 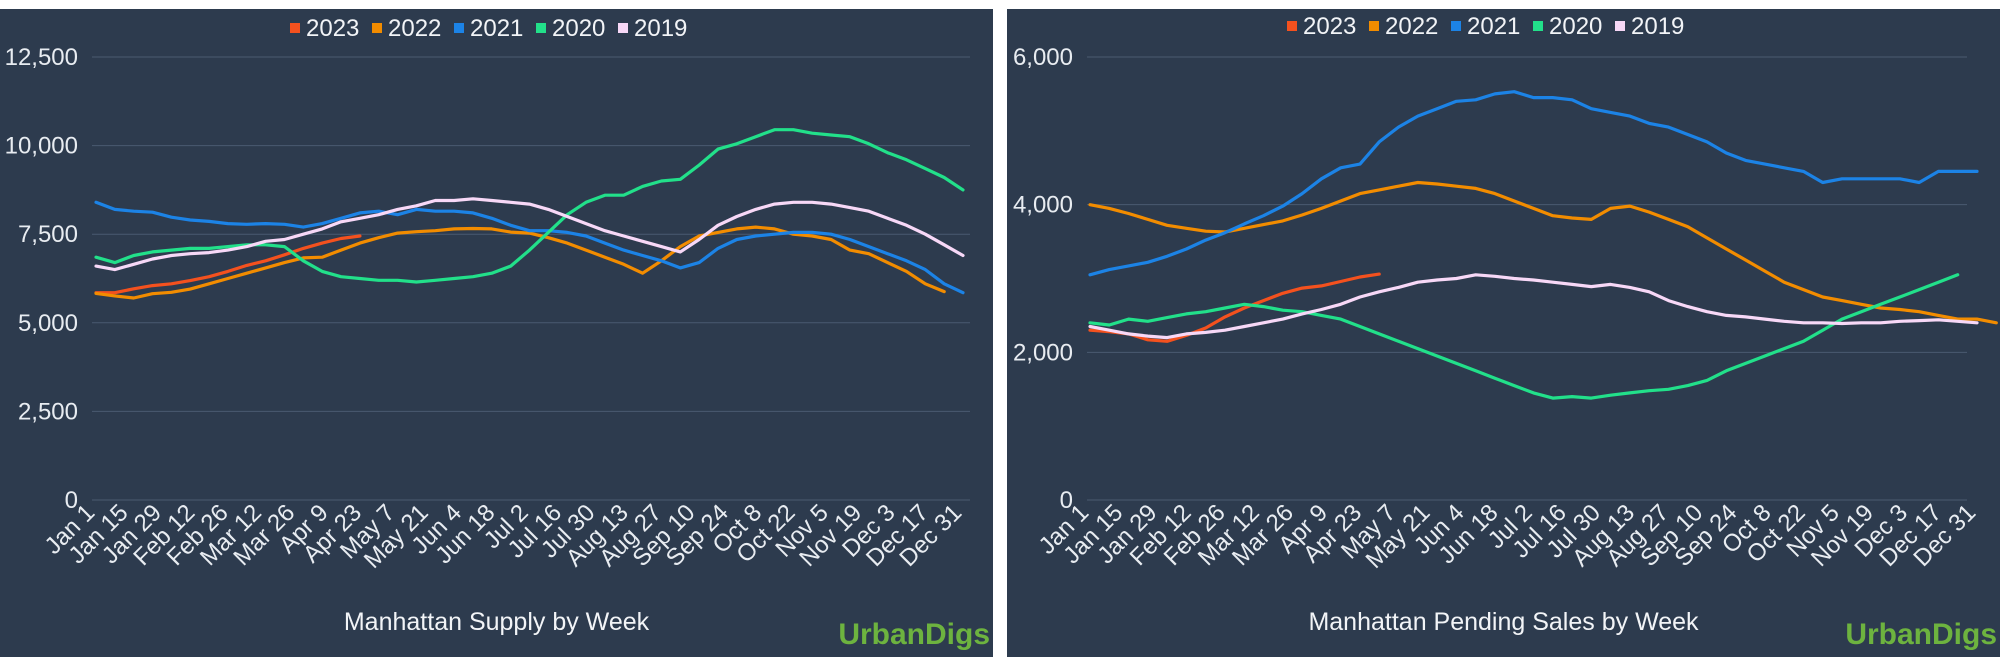 I want to click on y-tick-label: 10,000, so click(x=41, y=146).